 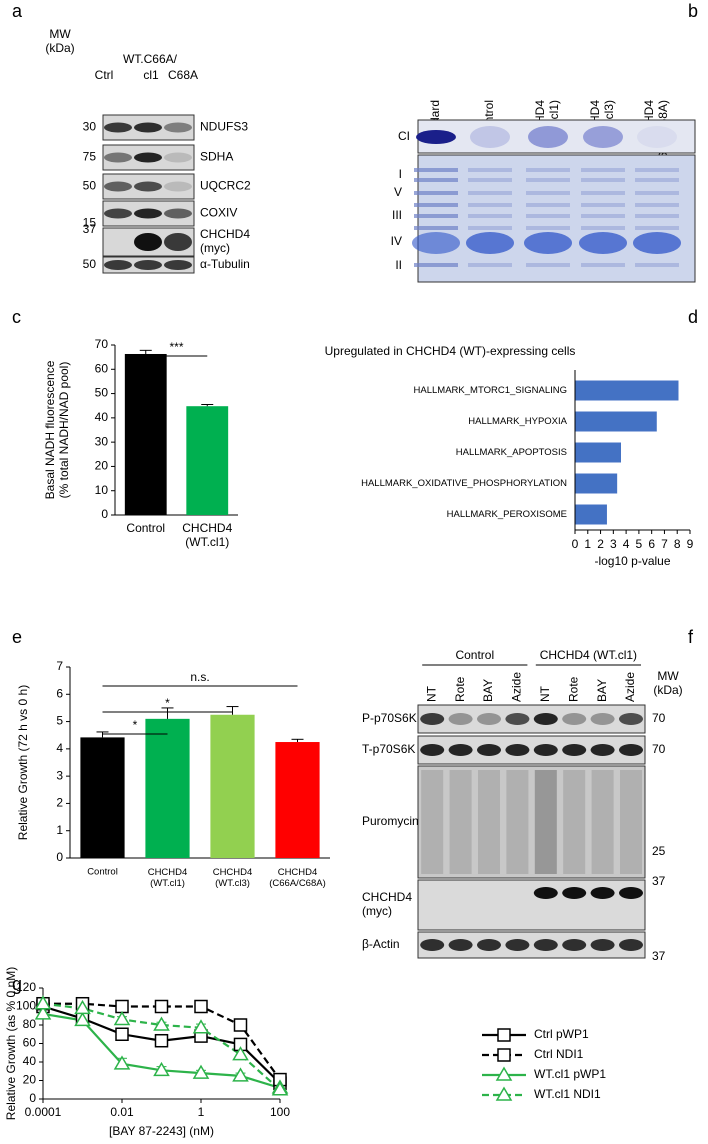 What do you see at coordinates (390, 821) in the screenshot?
I see `row-label: Puromycin` at bounding box center [390, 821].